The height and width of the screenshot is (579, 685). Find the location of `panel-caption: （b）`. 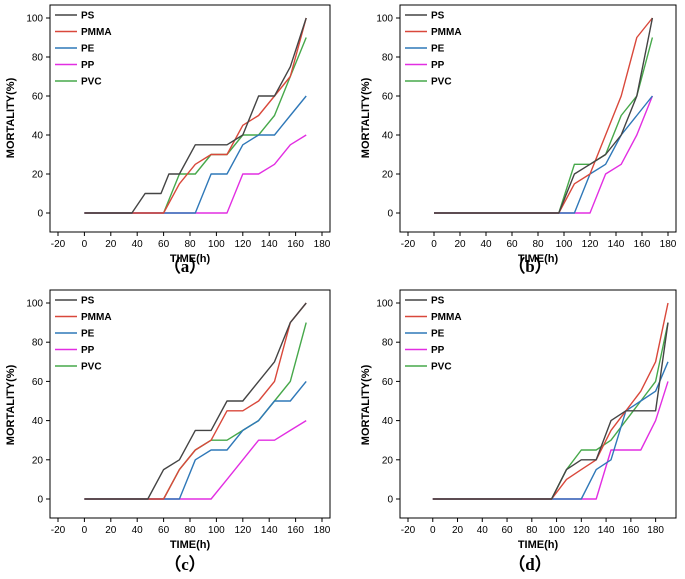

panel-caption: （b） is located at coordinates (529, 266).